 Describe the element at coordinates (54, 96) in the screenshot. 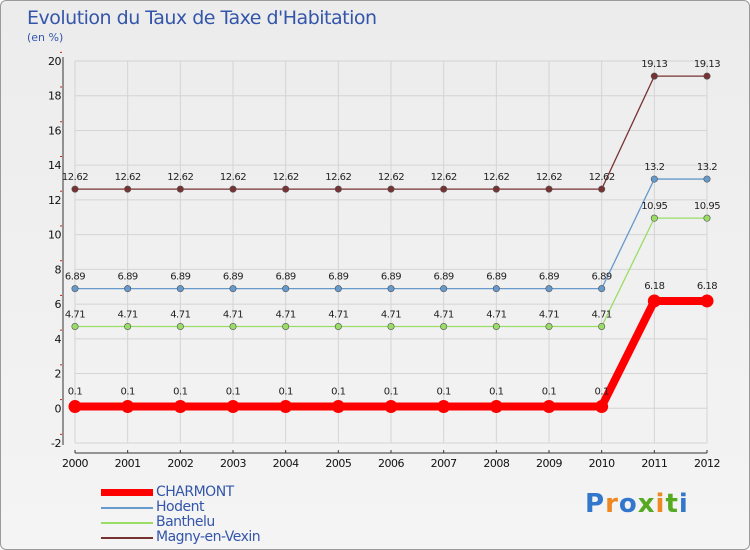

I see `y-tick-label: 18` at that location.